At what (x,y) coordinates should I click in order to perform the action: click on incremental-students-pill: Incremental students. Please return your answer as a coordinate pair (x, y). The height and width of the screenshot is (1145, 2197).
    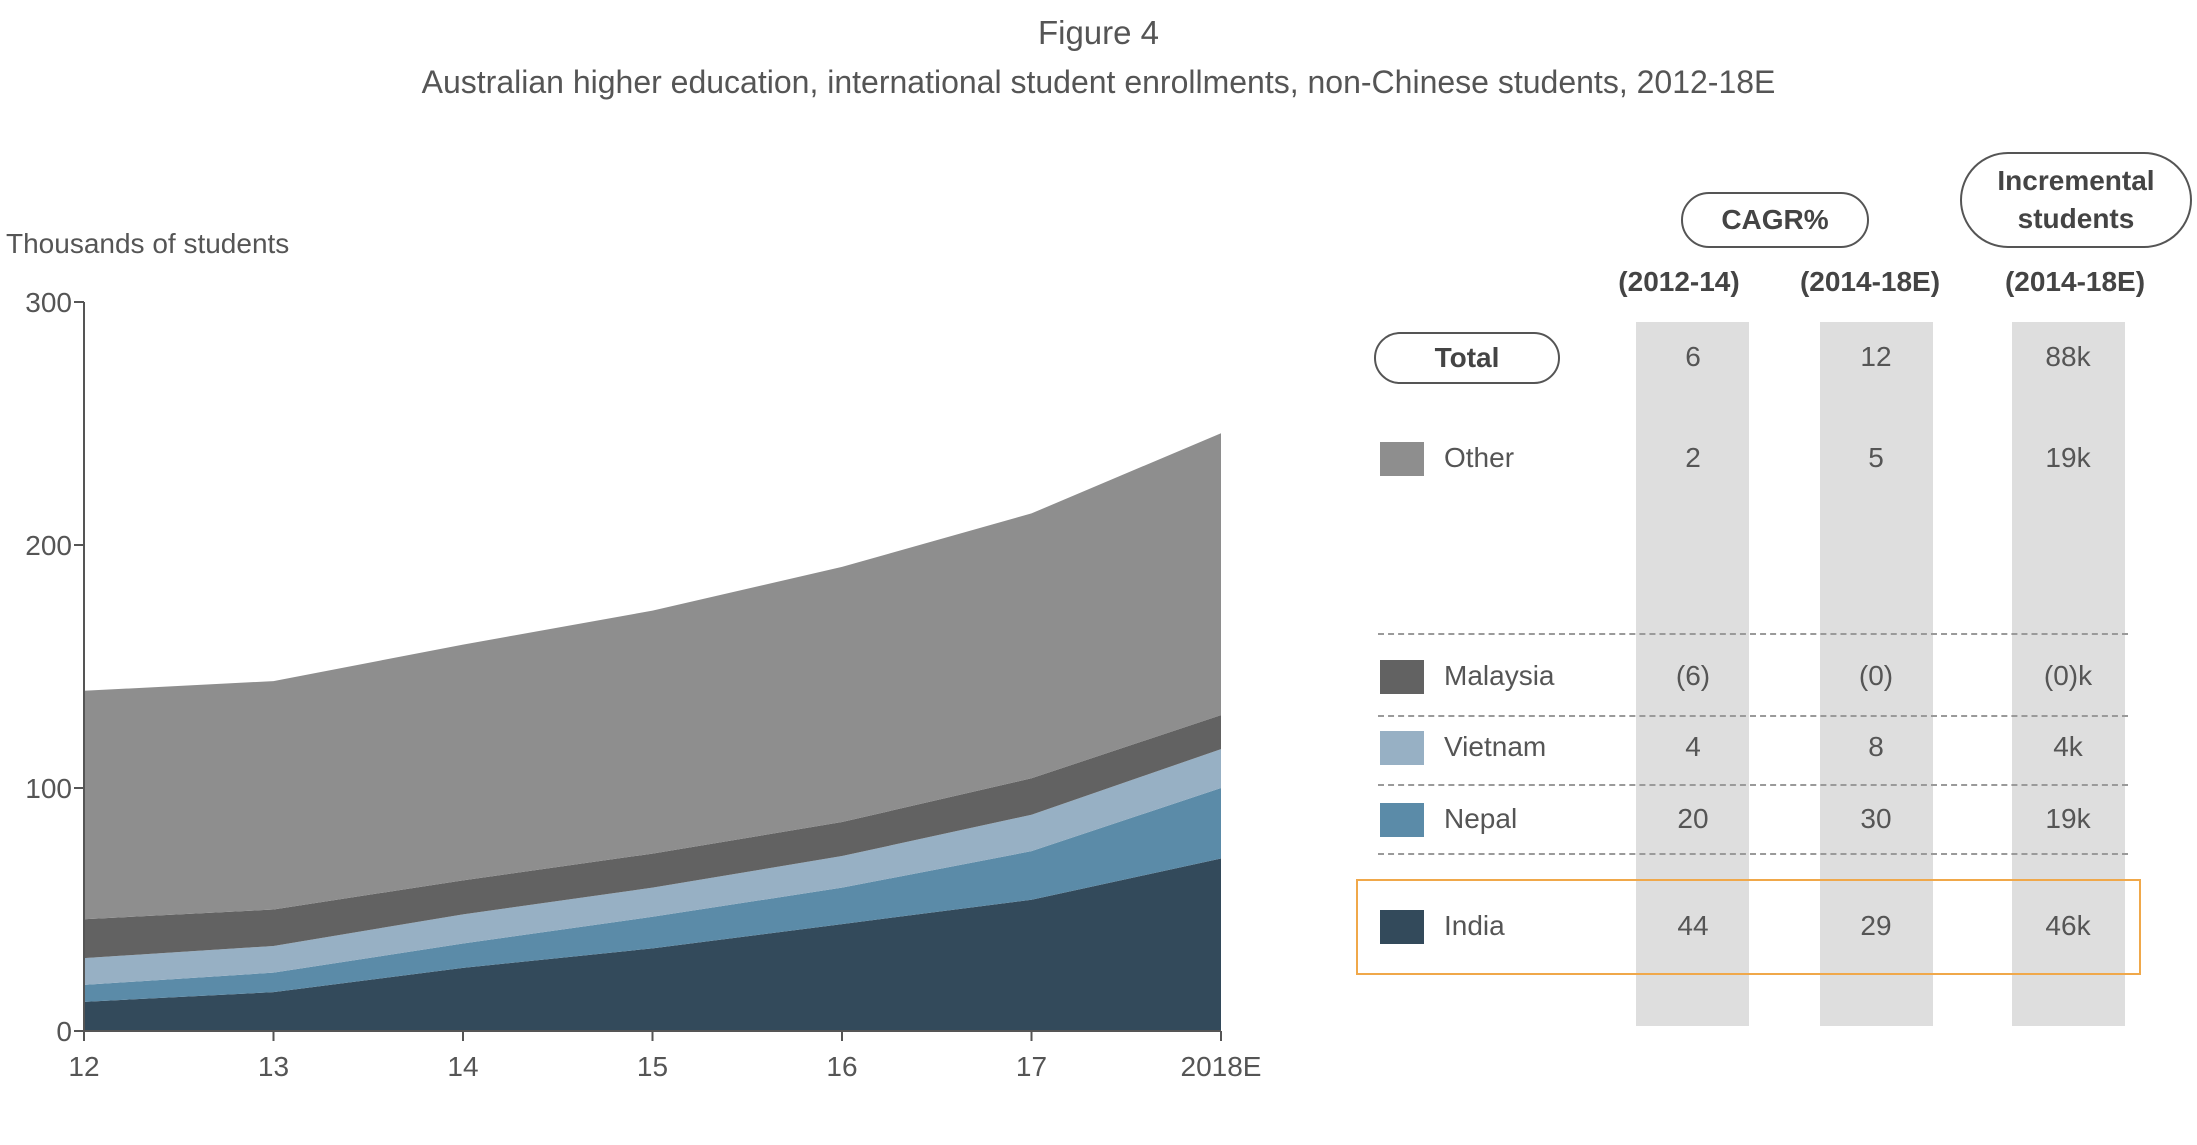
    Looking at the image, I should click on (2076, 200).